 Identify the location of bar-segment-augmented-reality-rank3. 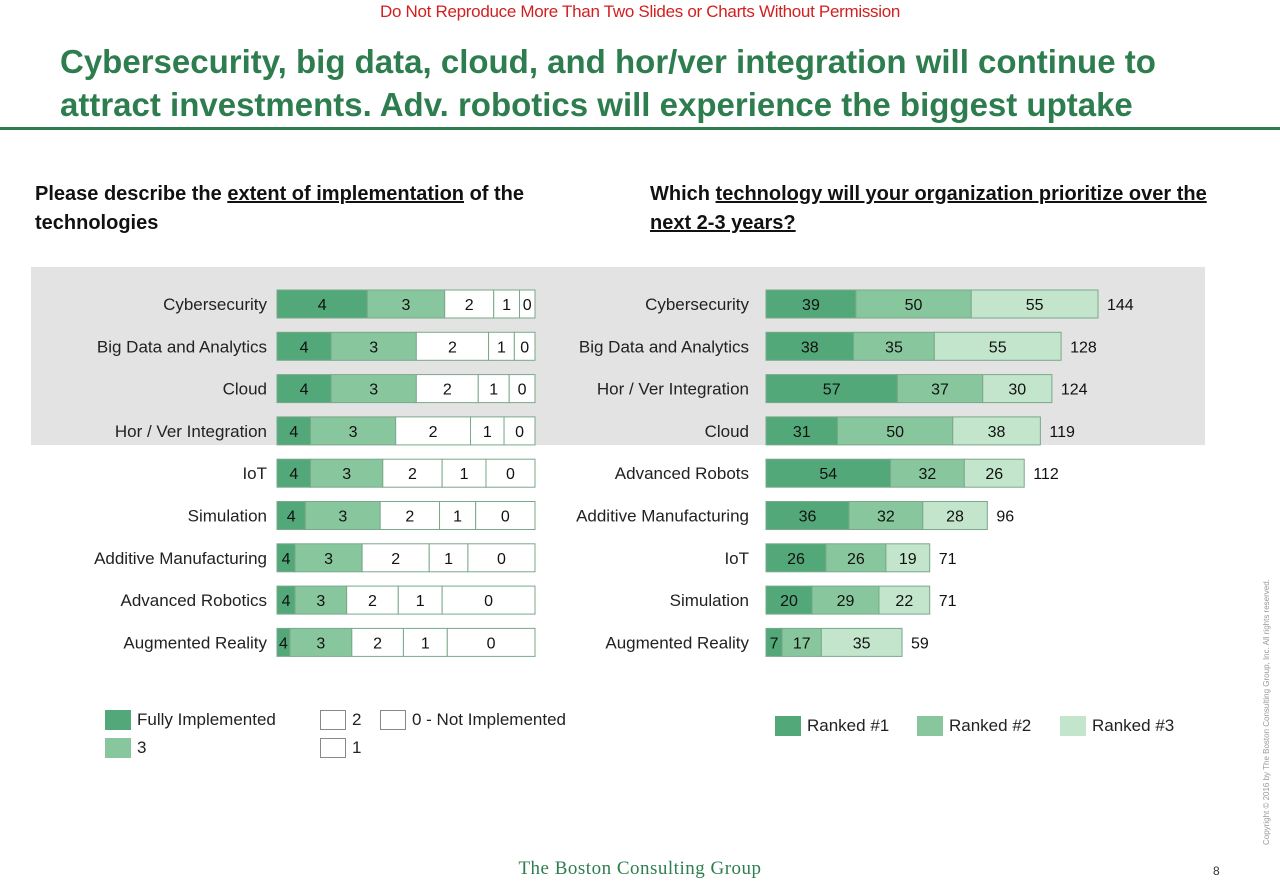
(861, 642).